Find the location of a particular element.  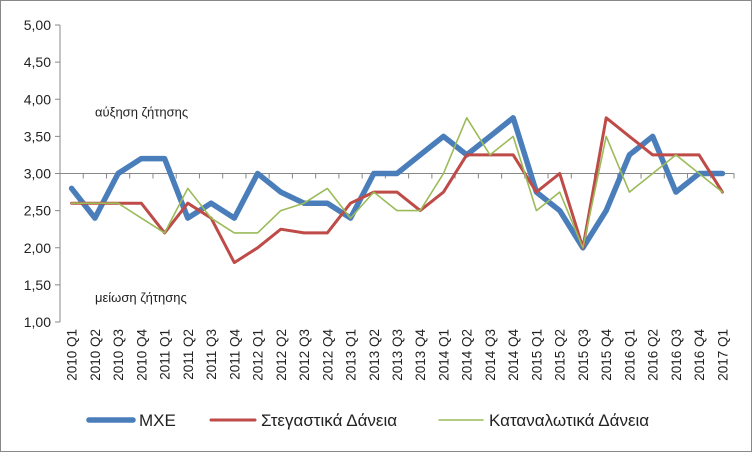

x-tick-label: 2012 Q4 is located at coordinates (327, 355).